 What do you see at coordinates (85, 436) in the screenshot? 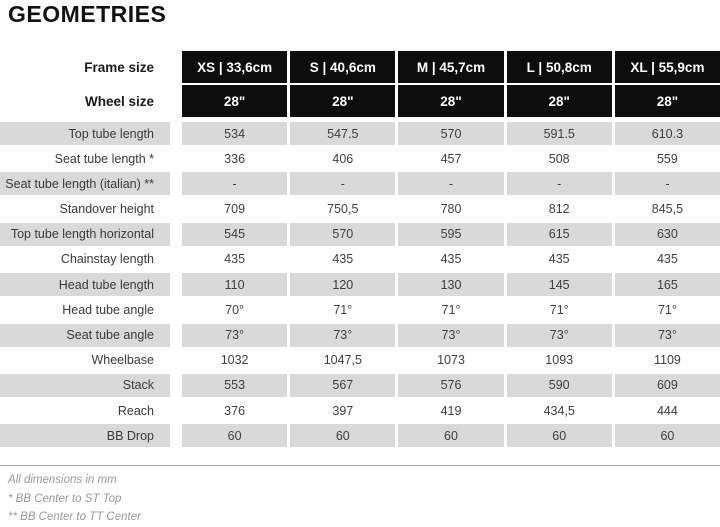
I see `row-label: BB Drop` at bounding box center [85, 436].